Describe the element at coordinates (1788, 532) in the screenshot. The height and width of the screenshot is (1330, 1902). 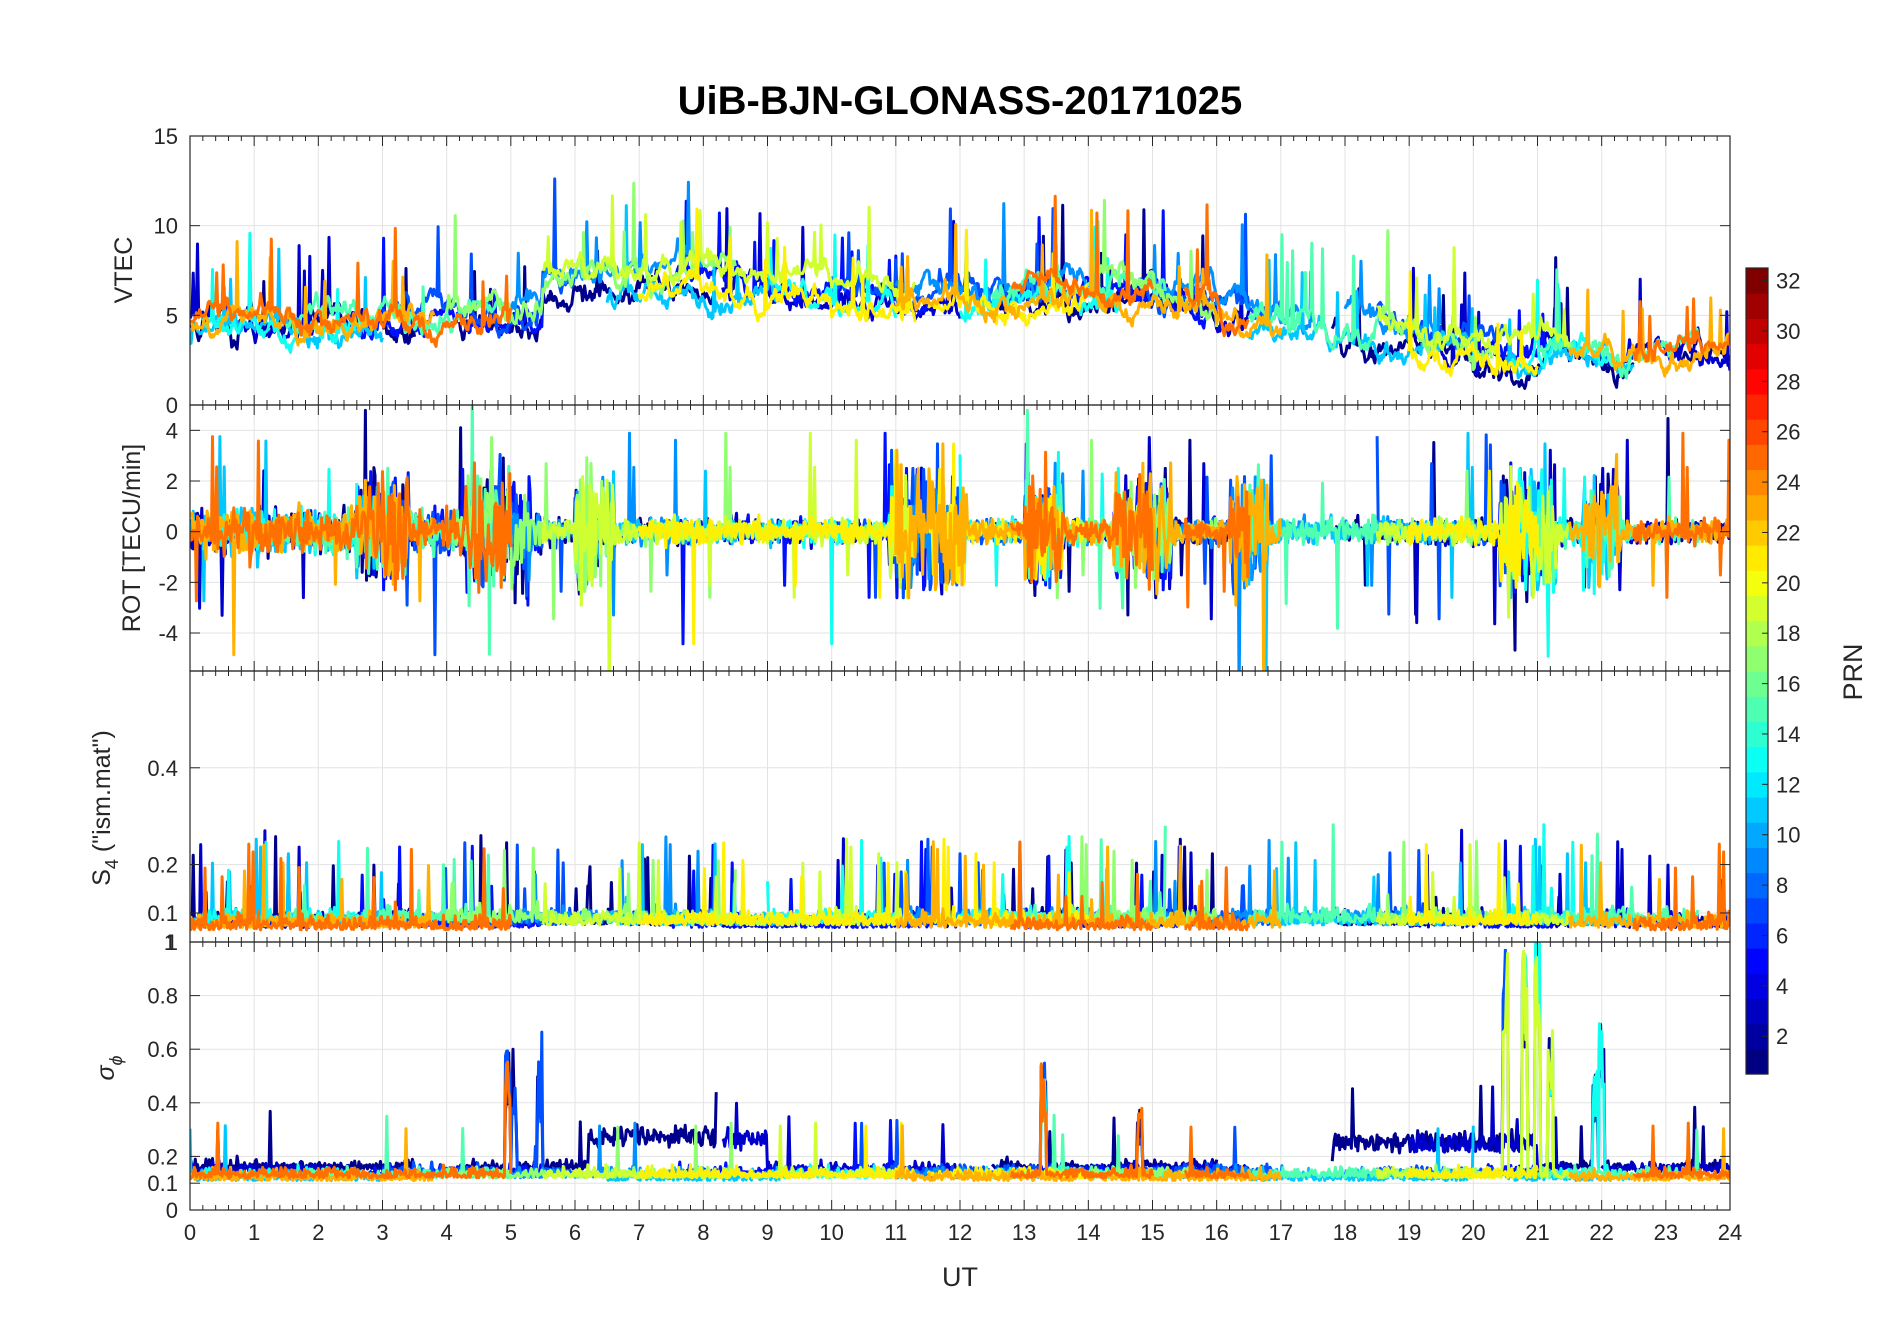
I see `colorbar-tick-label: 22` at that location.